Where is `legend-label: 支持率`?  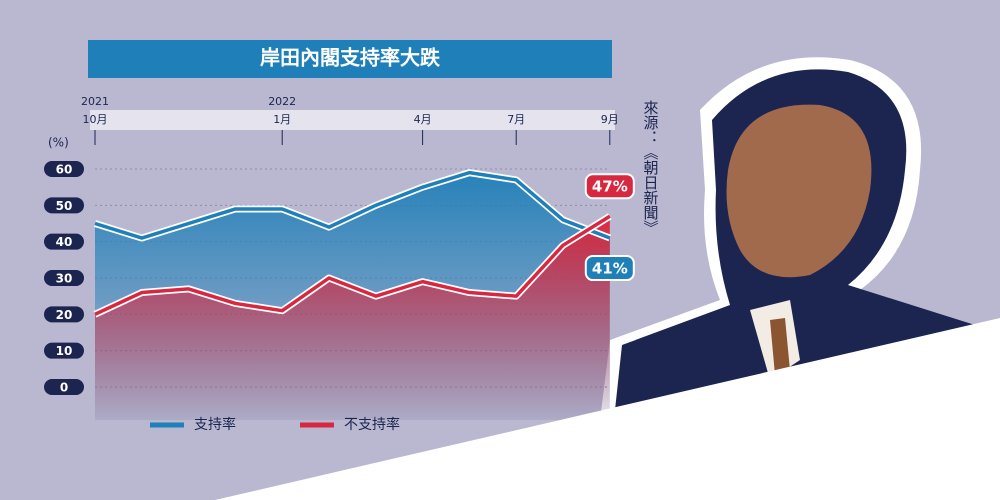
legend-label: 支持率 is located at coordinates (215, 424).